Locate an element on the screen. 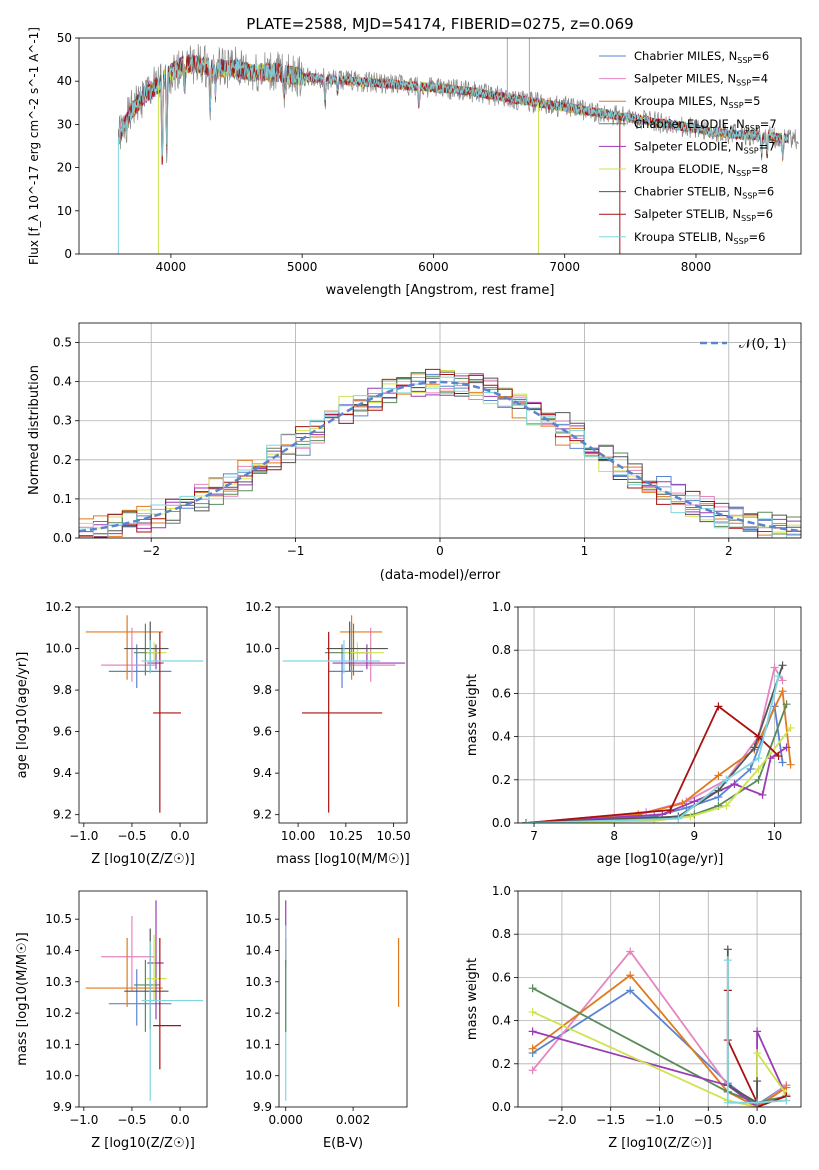 The width and height of the screenshot is (819, 1170). x-tick-label: 7 is located at coordinates (534, 836).